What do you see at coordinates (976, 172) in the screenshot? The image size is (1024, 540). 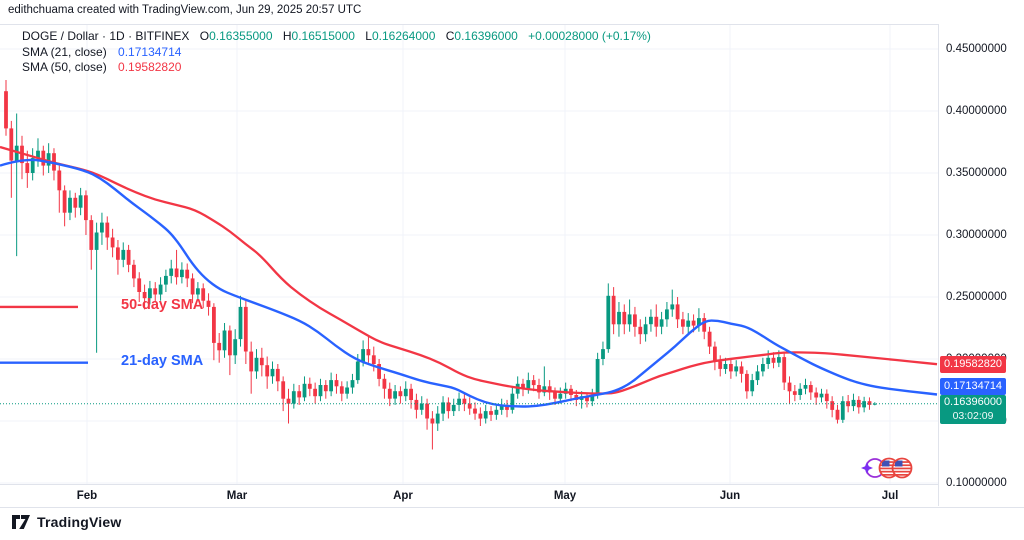 I see `price-tick-label: 0.35000000` at bounding box center [976, 172].